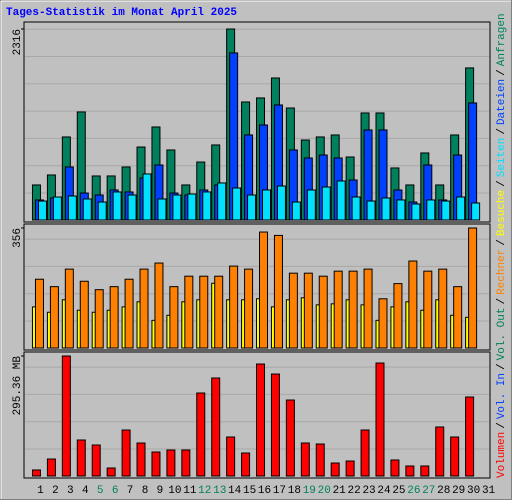 This screenshot has height=500, width=512. I want to click on x-tick-label: 12, so click(204, 491).